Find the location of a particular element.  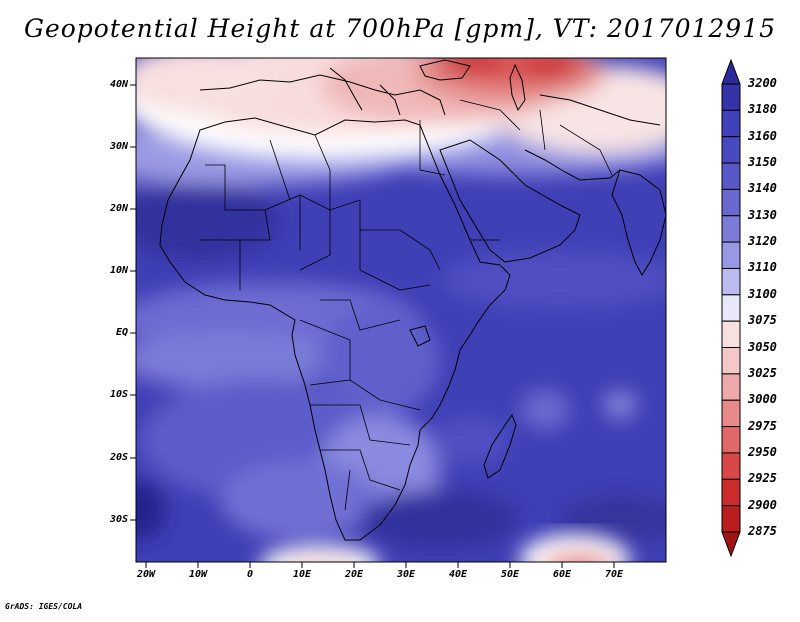

colorbar-label: 3000 is located at coordinates (762, 399).